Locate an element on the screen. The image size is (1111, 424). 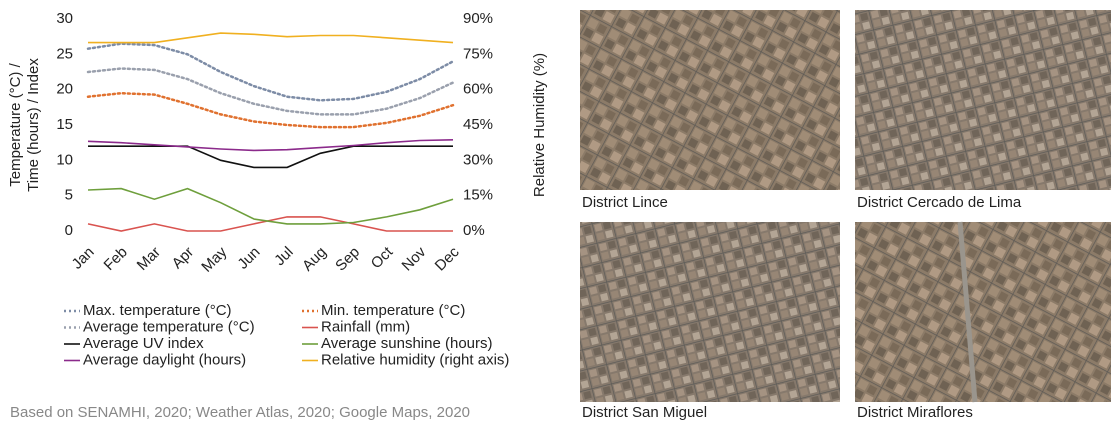
image-caption: District Cercado de Lima is located at coordinates (939, 202).